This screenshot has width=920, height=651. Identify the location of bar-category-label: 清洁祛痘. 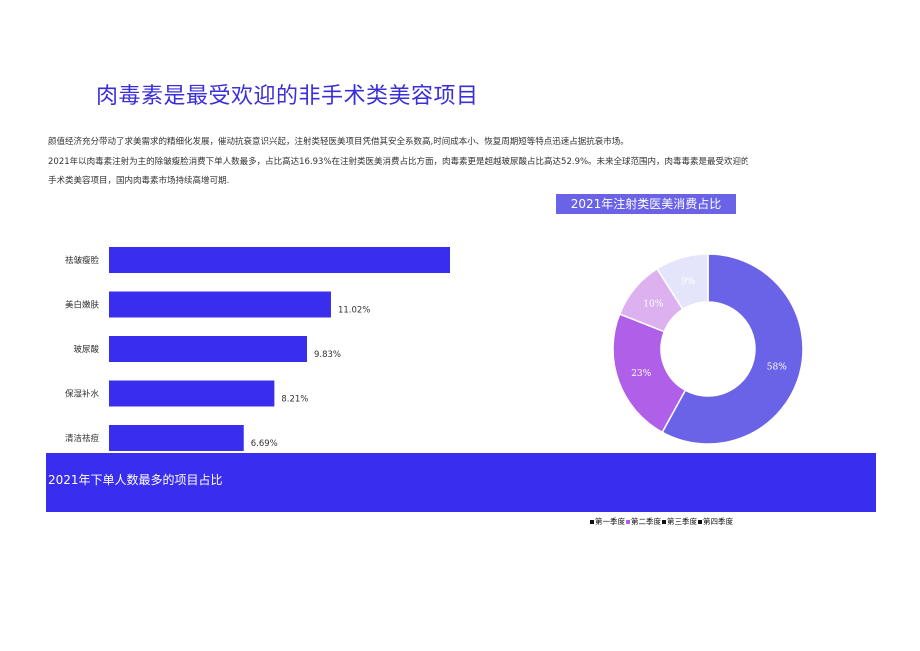
(82, 438).